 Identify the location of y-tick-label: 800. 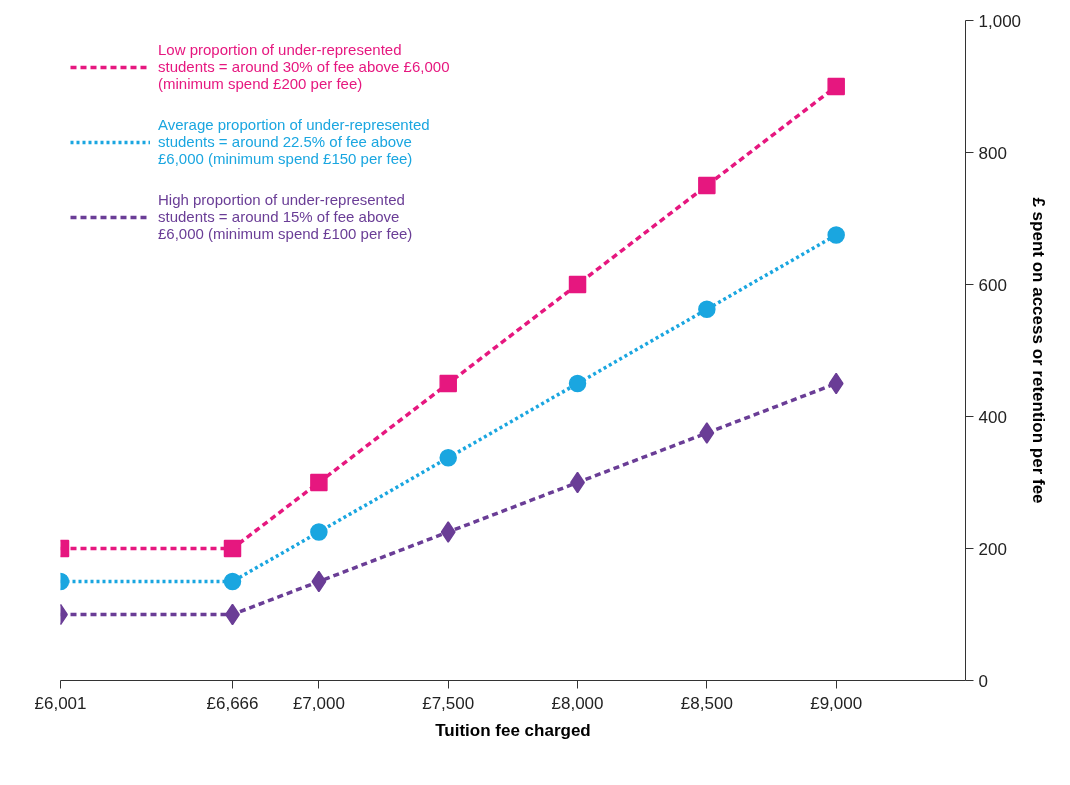
(992, 153).